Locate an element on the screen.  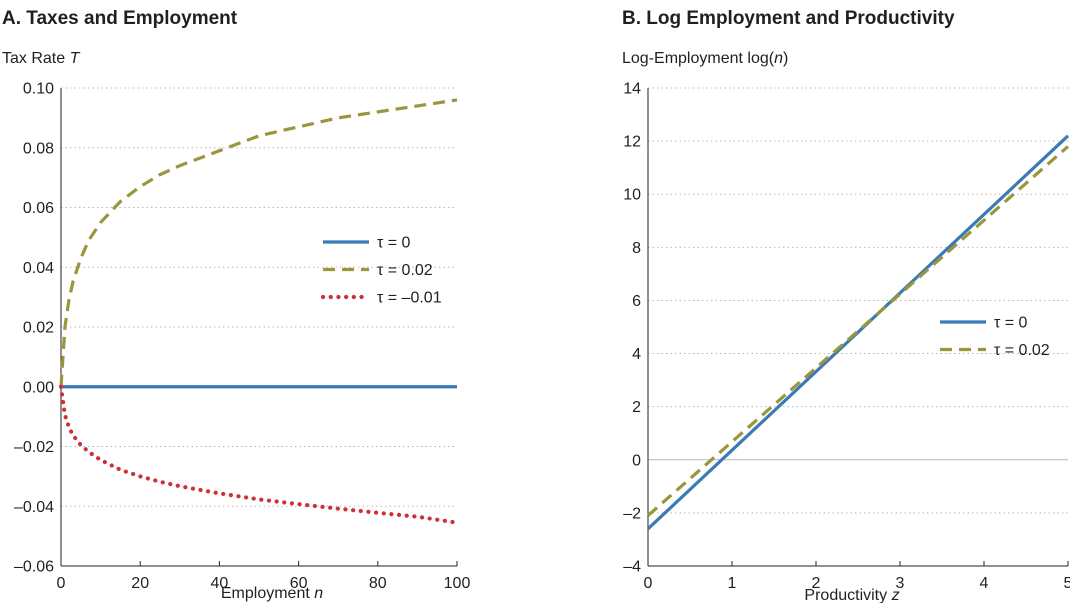
x-tick-label: 3 is located at coordinates (900, 583).